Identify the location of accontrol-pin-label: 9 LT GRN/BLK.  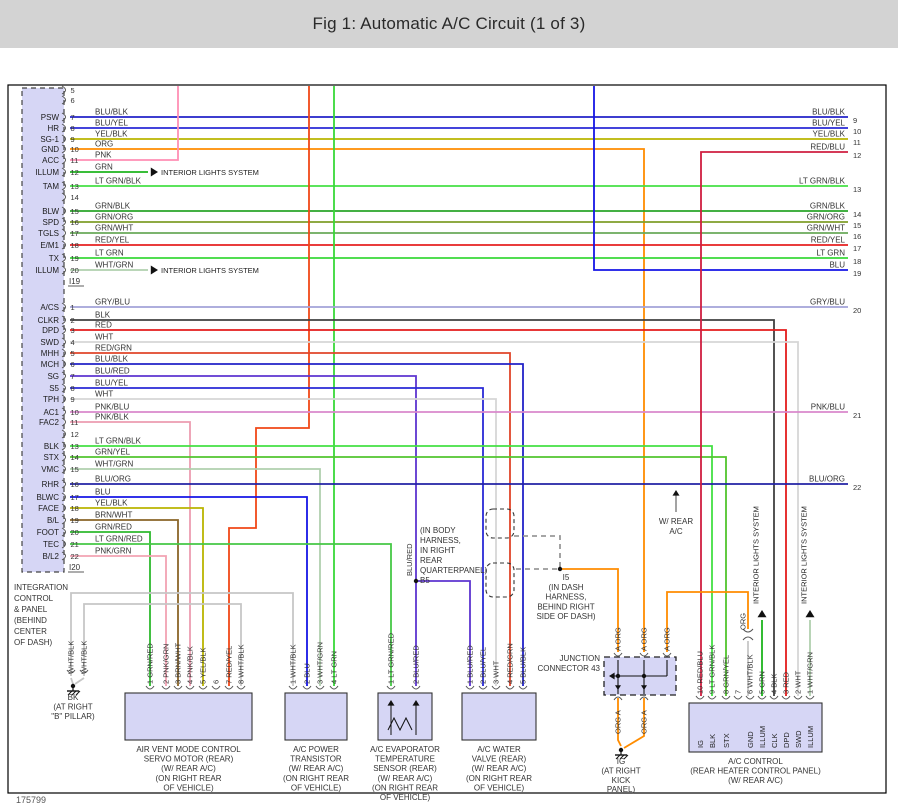
(712, 669).